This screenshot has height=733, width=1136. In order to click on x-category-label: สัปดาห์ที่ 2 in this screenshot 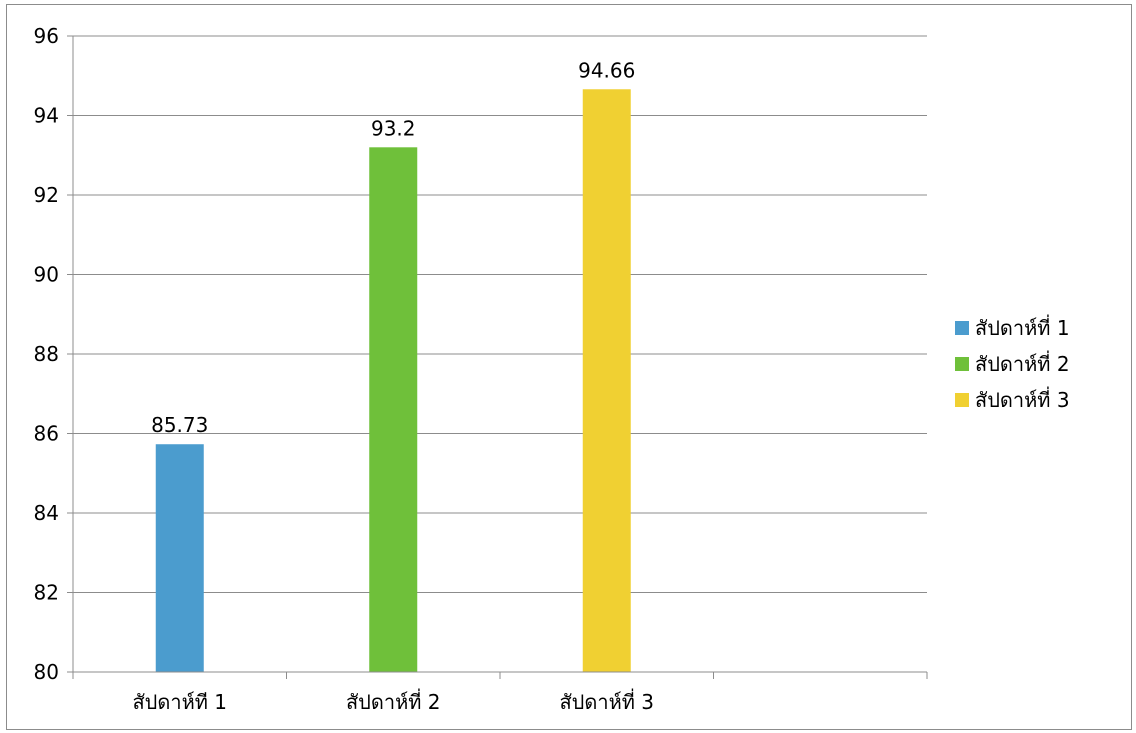, I will do `click(393, 701)`.